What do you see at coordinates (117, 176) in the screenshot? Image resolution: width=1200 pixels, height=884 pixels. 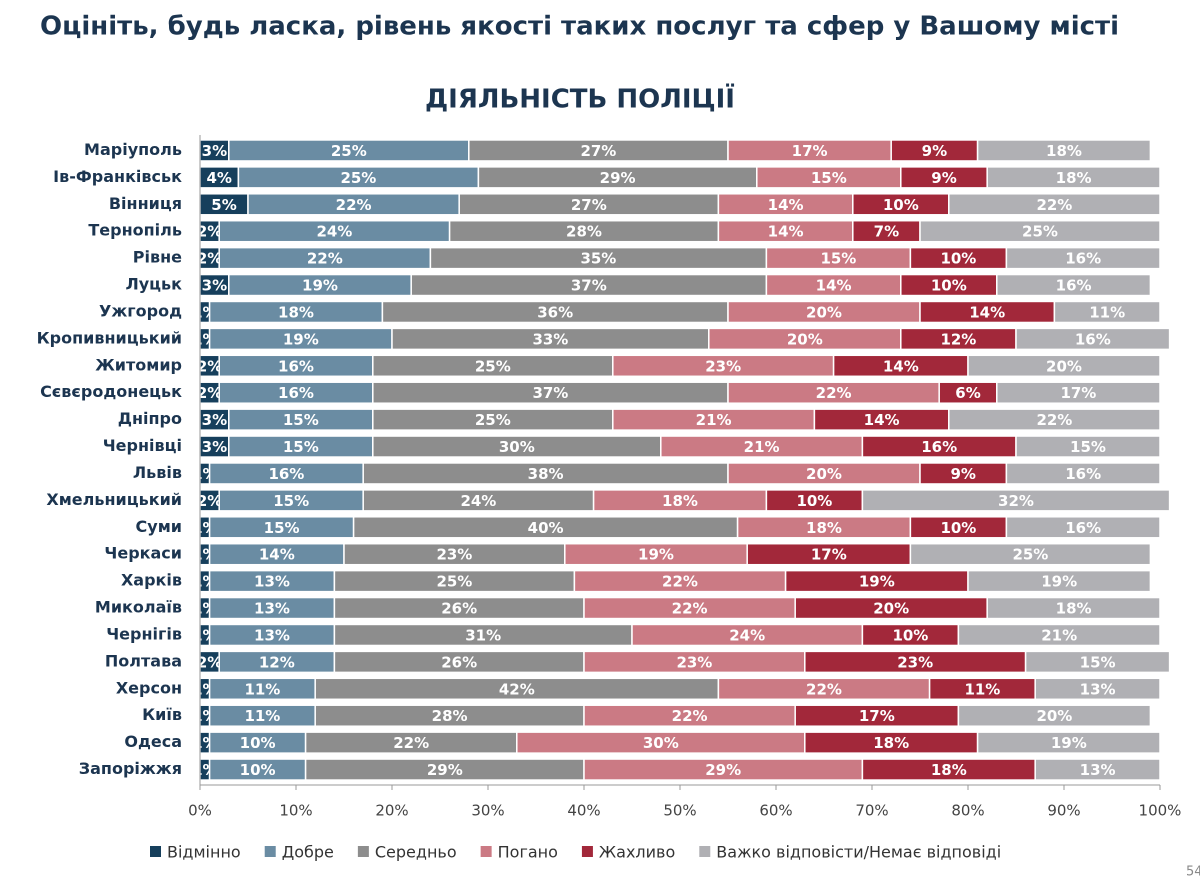 I see `category-label: Ів-Франківськ` at bounding box center [117, 176].